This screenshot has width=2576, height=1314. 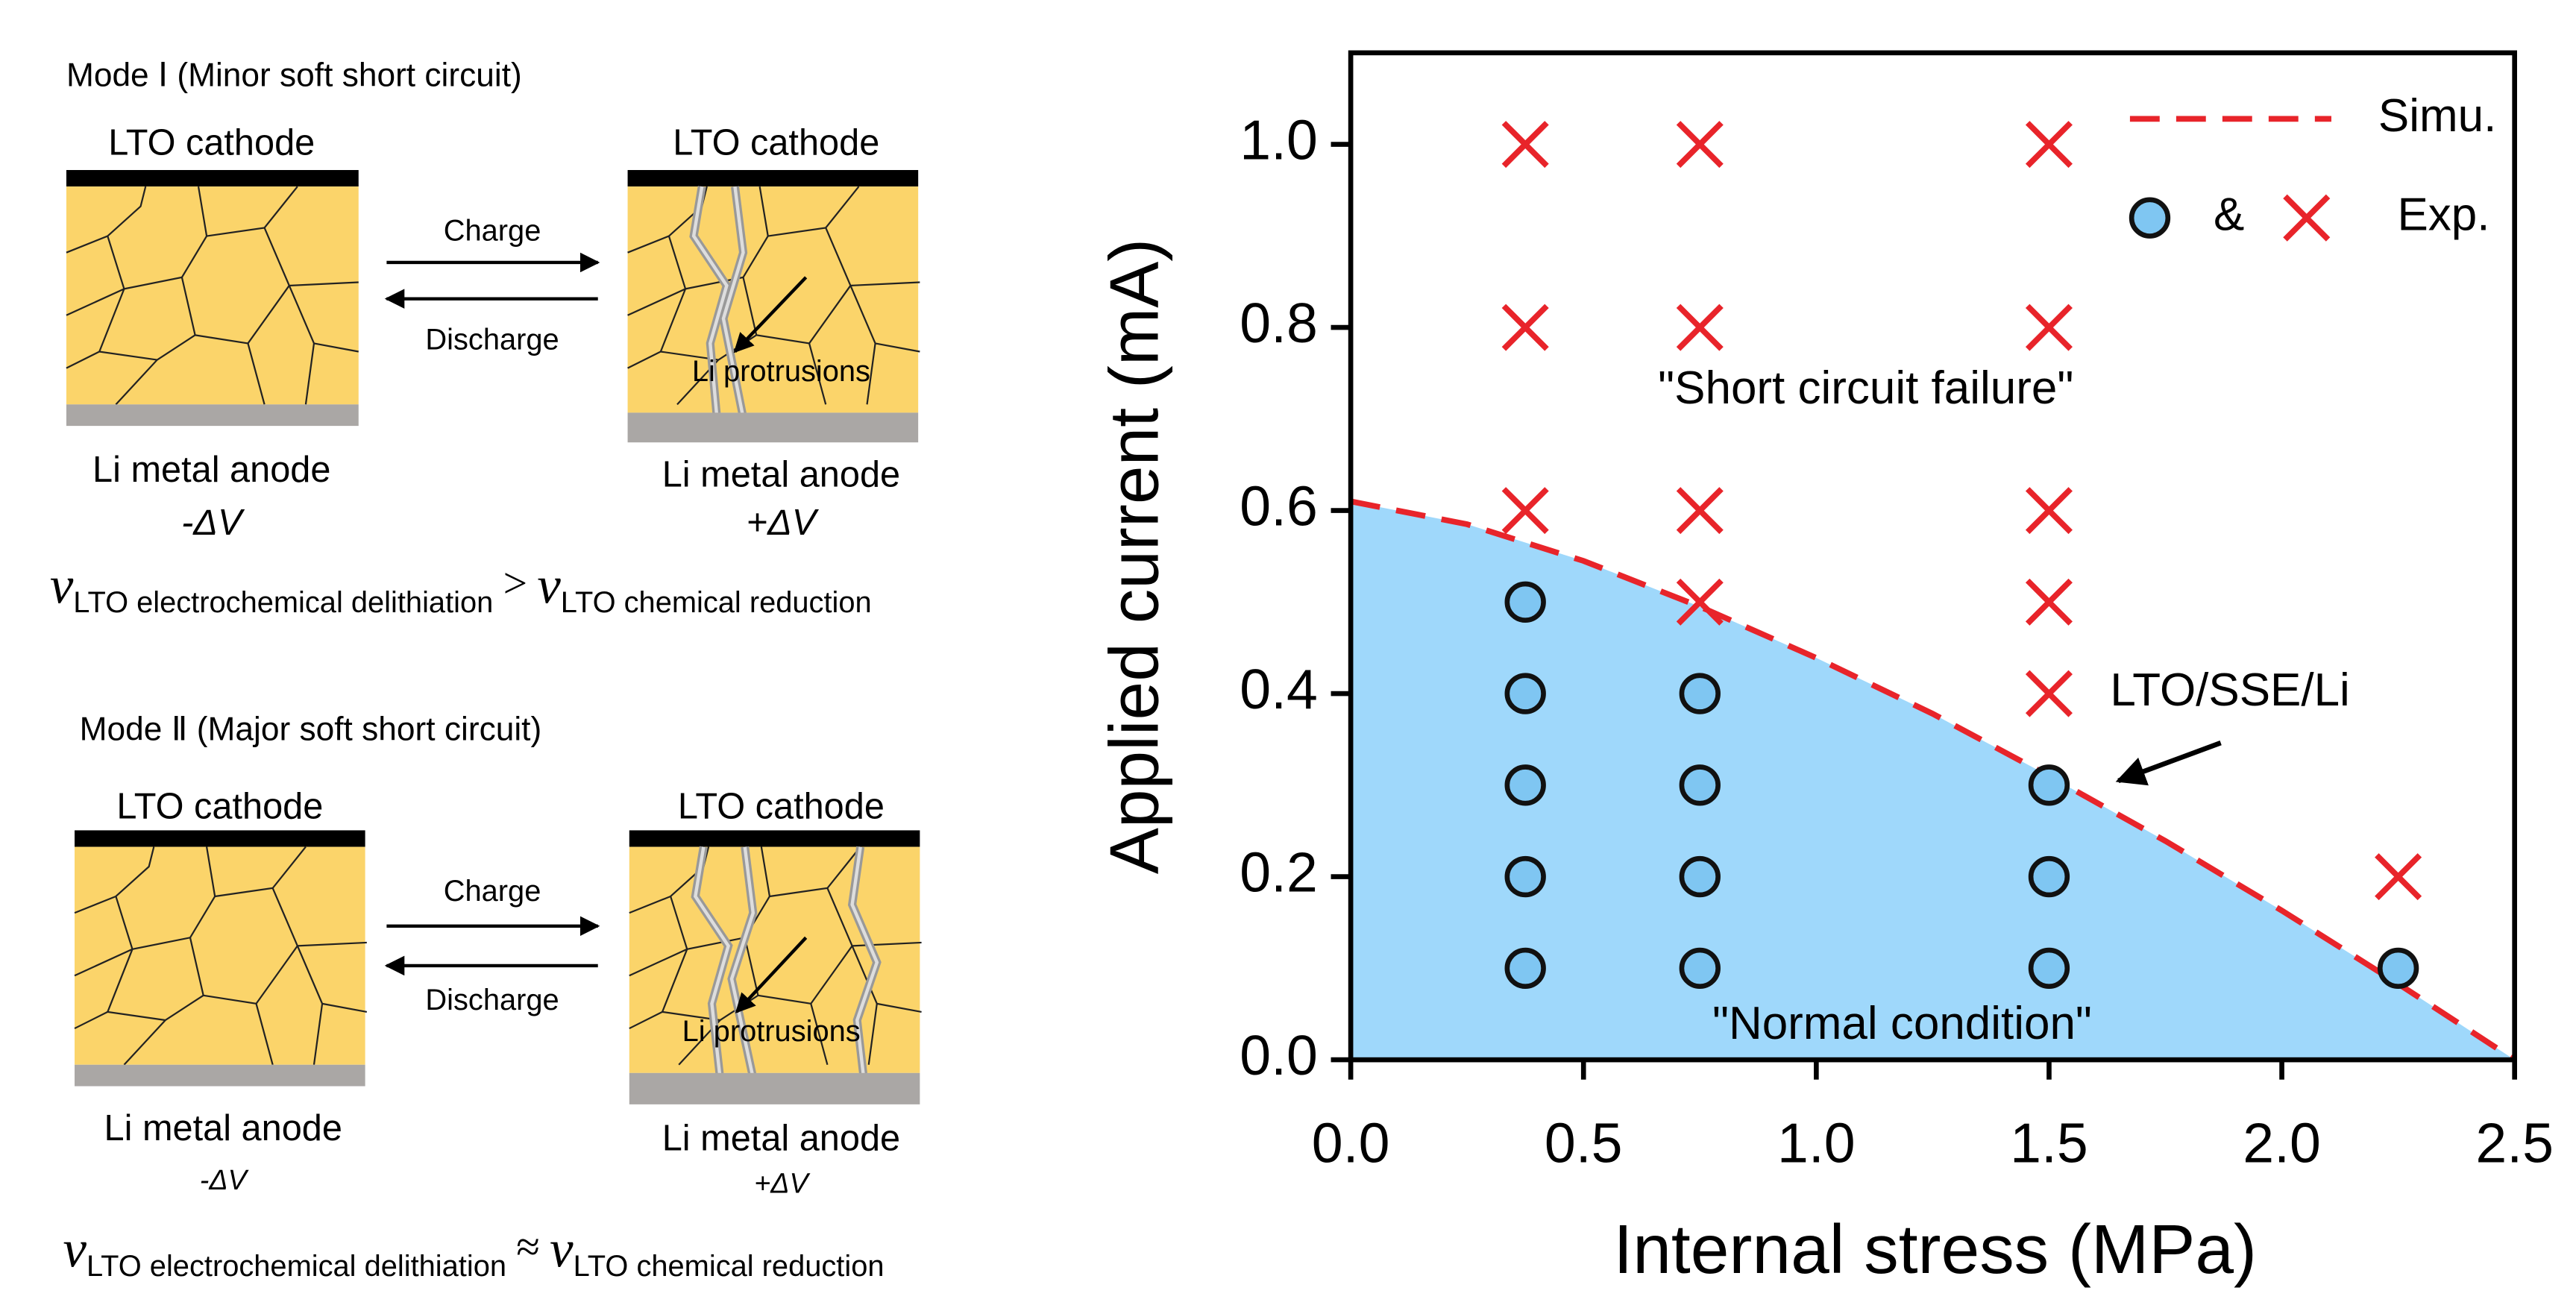 I want to click on legend-label: Exp., so click(x=2443, y=215).